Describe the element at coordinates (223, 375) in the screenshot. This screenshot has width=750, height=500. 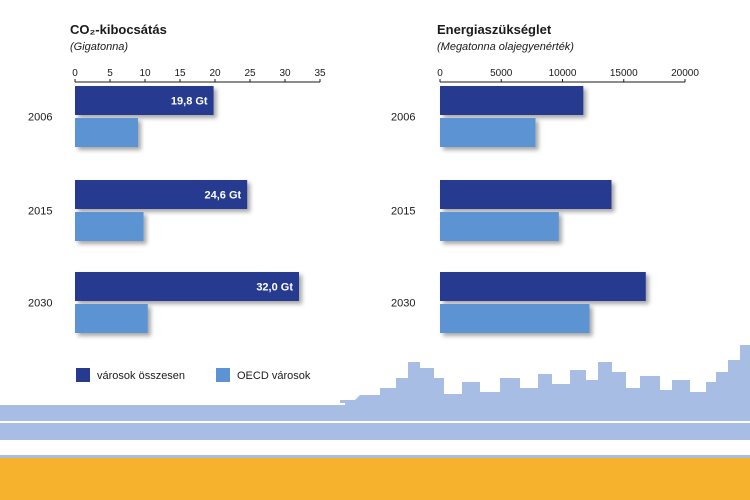
I see `legend-swatch-oecd-cities` at that location.